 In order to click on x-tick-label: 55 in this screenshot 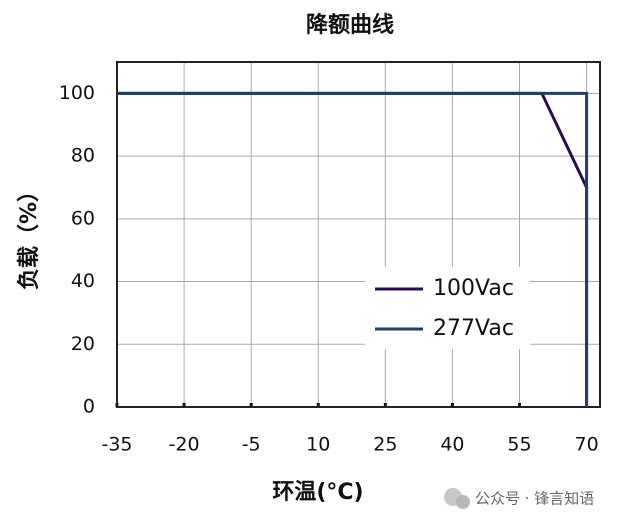, I will do `click(519, 445)`.